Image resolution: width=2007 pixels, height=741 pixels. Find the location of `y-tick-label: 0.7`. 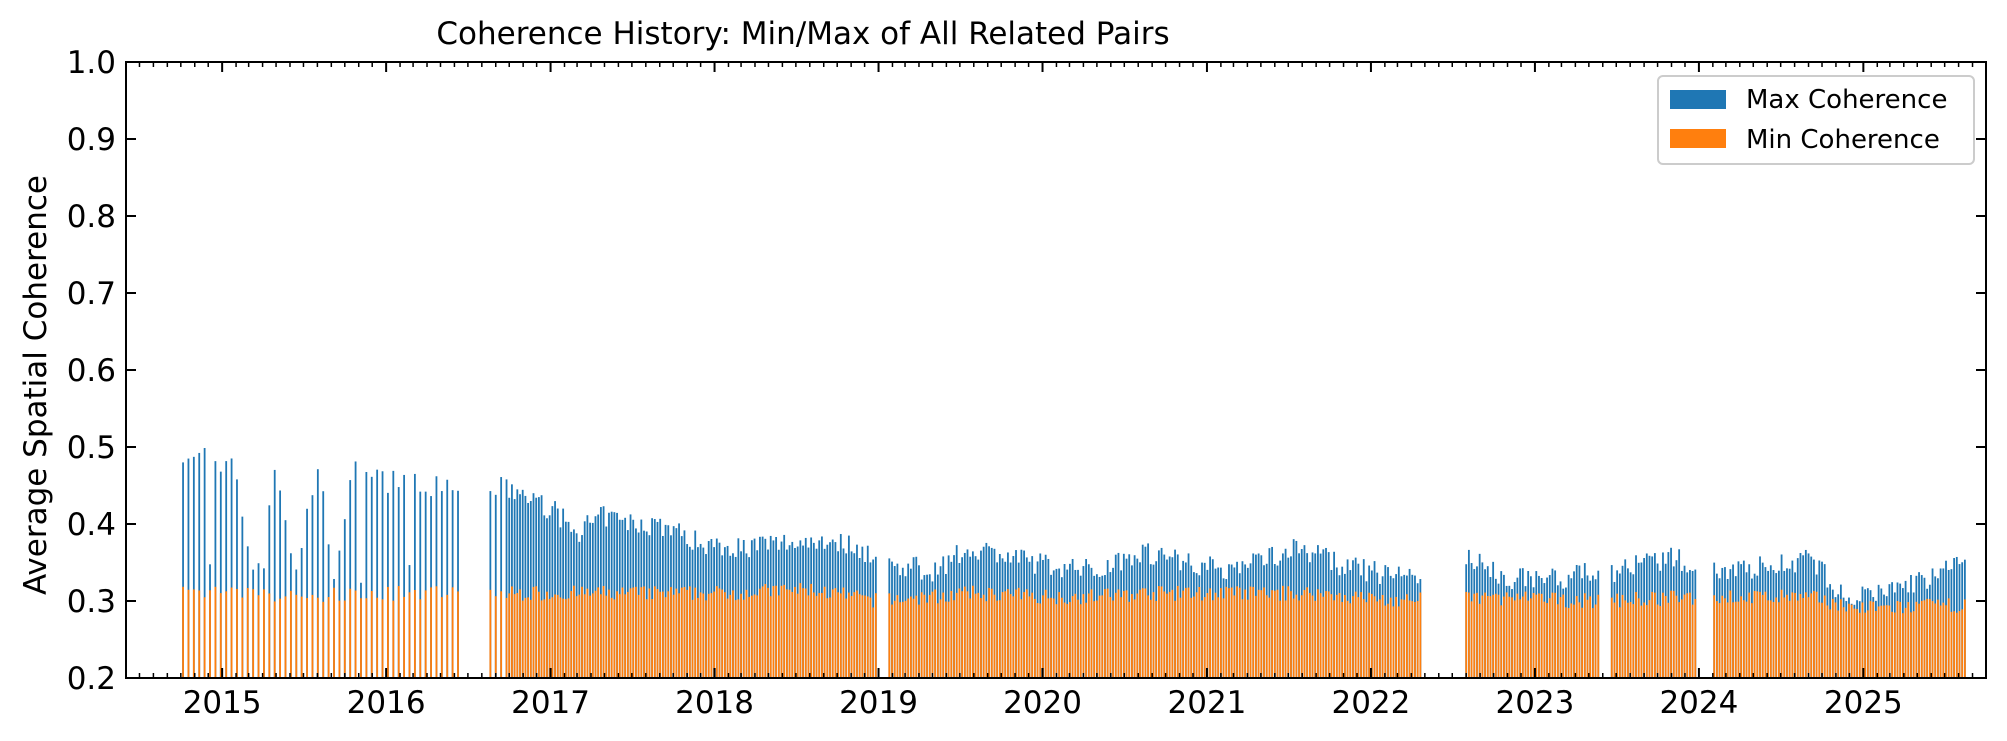

y-tick-label: 0.7 is located at coordinates (91, 294).